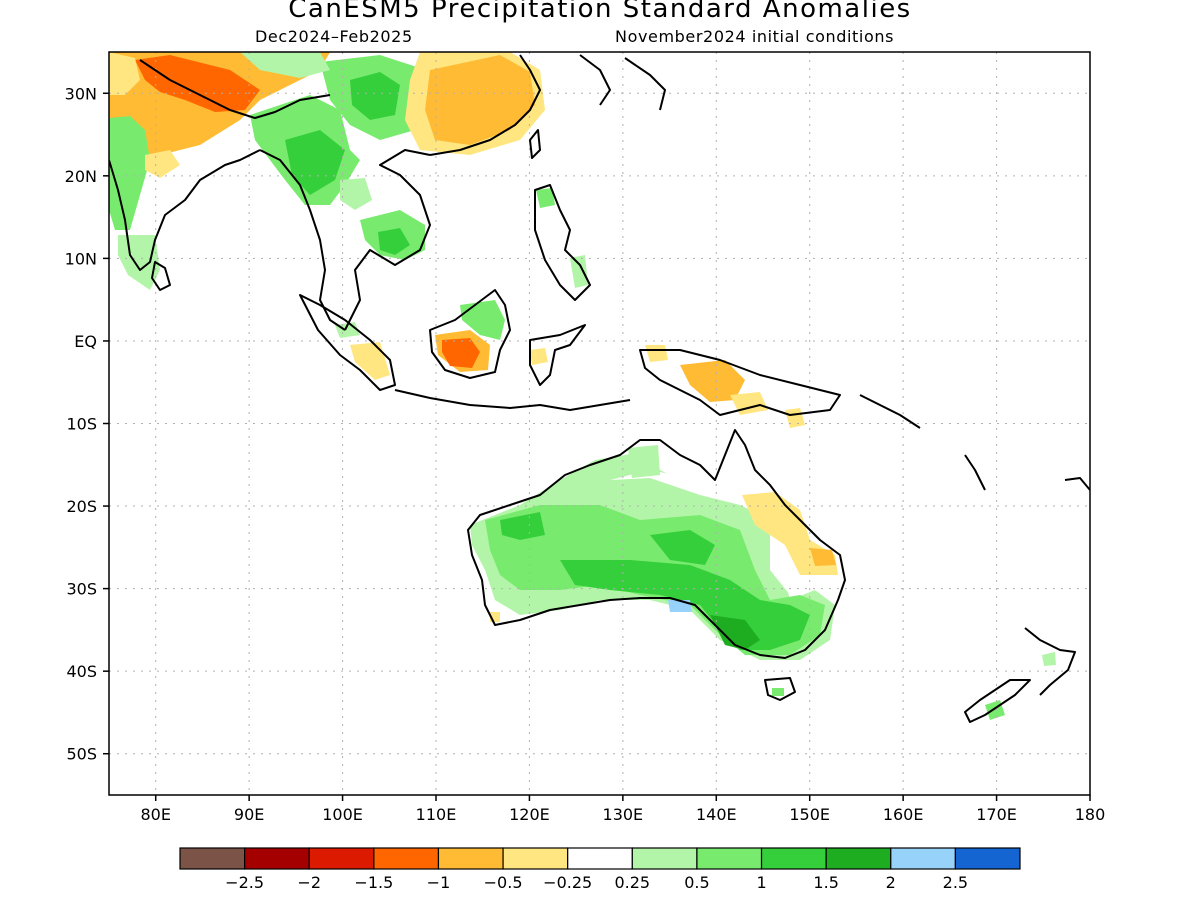 Image resolution: width=1200 pixels, height=900 pixels. Describe the element at coordinates (249, 814) in the screenshot. I see `lon-label: 90E` at that location.